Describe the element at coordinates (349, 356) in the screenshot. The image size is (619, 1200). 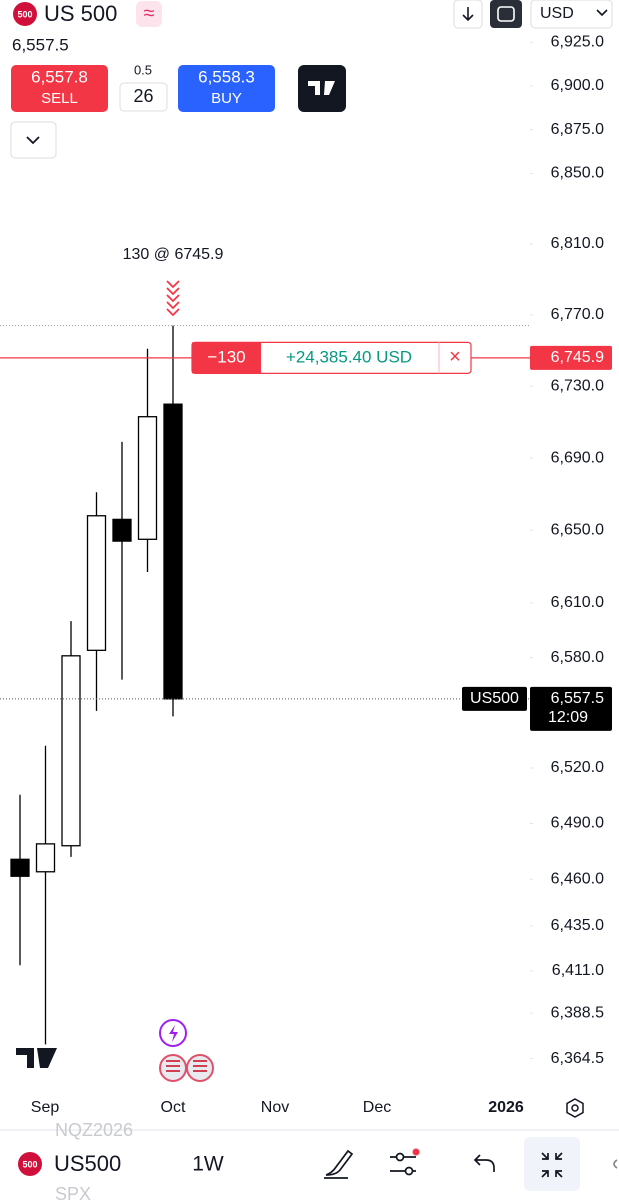
I see `order-pnl: +24,385.40 USD` at that location.